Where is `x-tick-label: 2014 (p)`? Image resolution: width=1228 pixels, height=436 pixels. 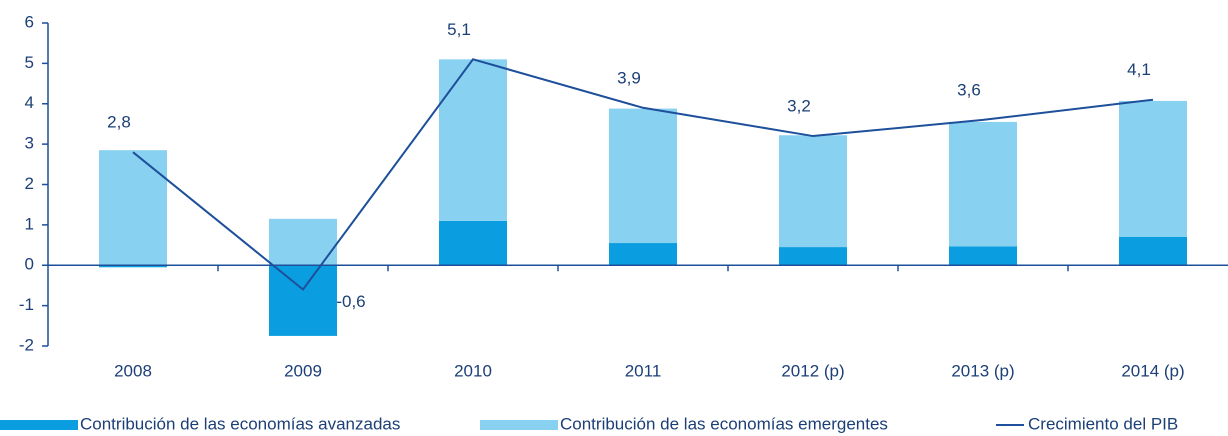
x-tick-label: 2014 (p) is located at coordinates (1152, 370).